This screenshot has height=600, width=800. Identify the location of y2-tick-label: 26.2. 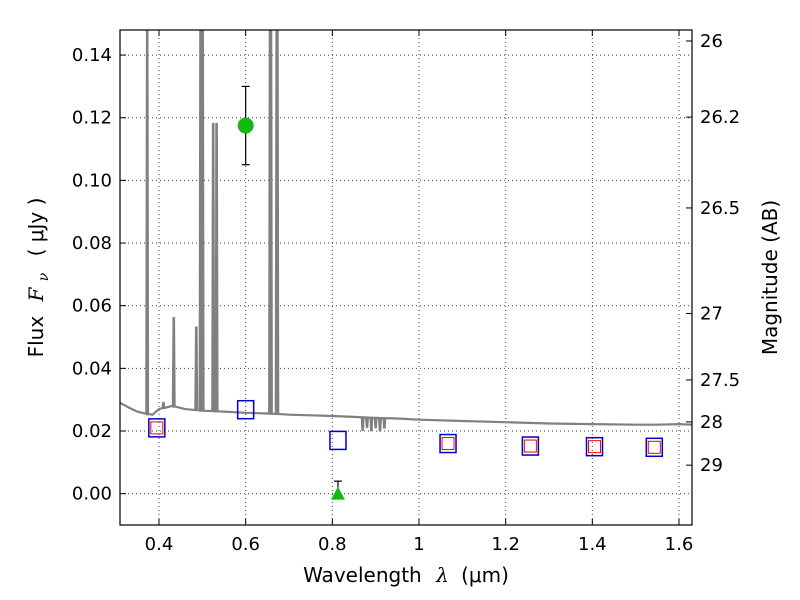
(720, 117).